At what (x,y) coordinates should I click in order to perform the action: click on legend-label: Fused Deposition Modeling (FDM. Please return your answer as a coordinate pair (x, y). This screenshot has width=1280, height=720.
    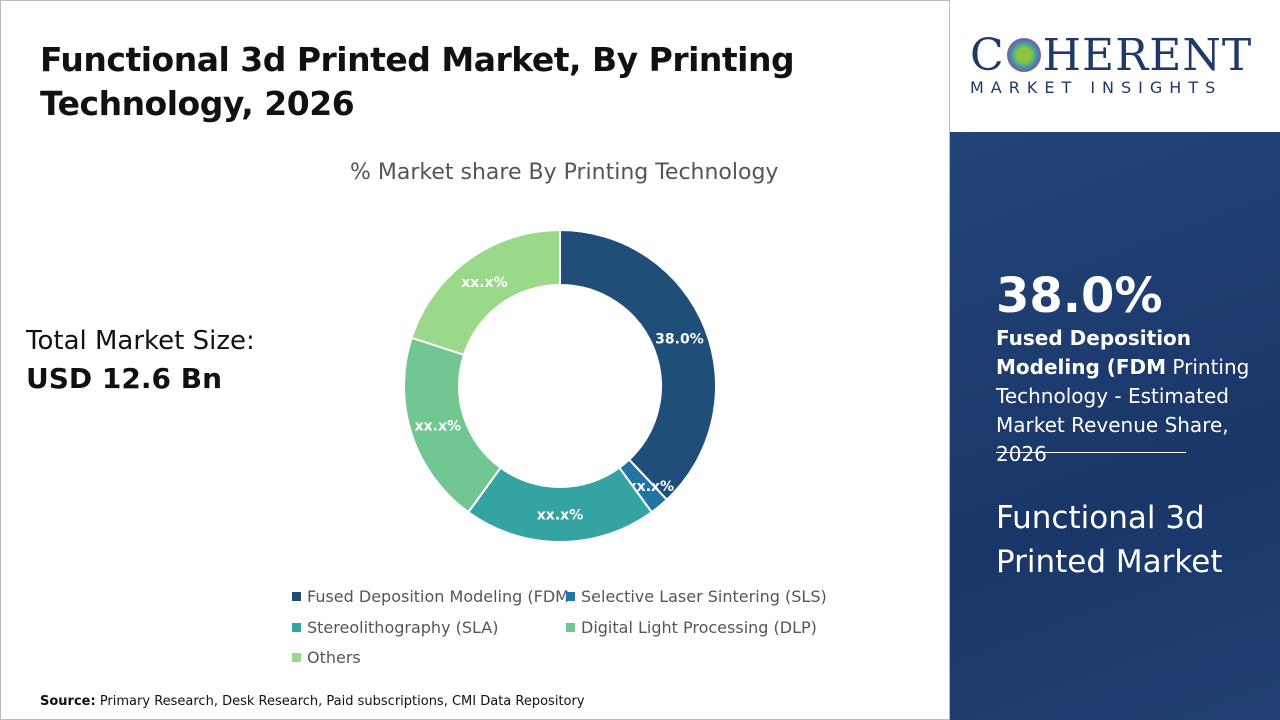
    Looking at the image, I should click on (438, 596).